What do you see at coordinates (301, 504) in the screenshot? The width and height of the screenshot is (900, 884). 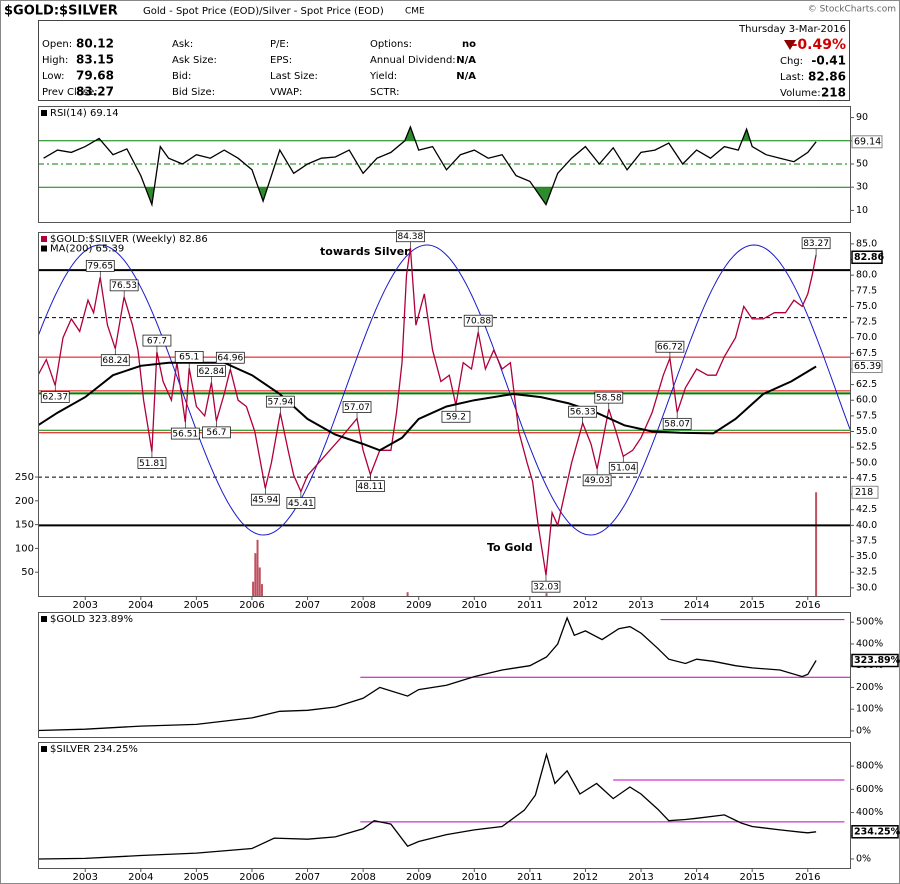 I see `point-label: 45.41` at bounding box center [301, 504].